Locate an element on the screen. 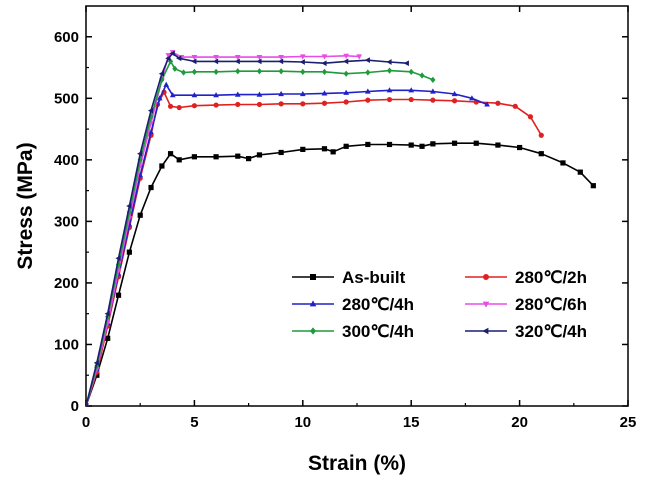 The image size is (650, 478). y-tick-label: 200 is located at coordinates (66, 283).